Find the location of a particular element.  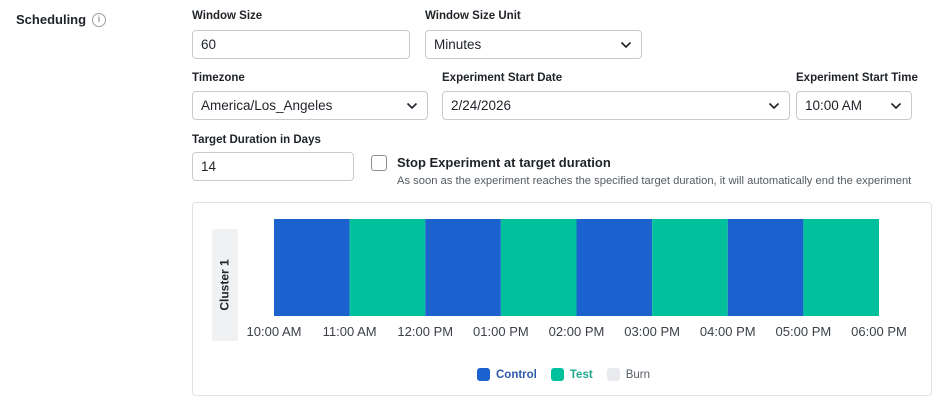

window-size-unit-value: Minutes is located at coordinates (458, 44).